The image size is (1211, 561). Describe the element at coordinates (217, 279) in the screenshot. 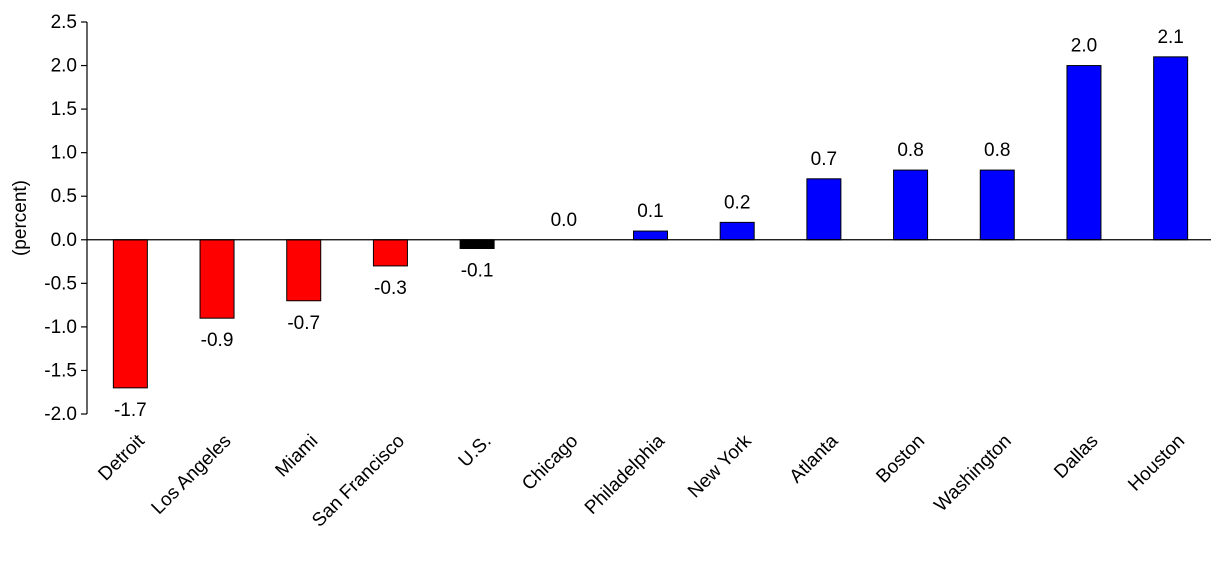

I see `bar-los-angeles` at that location.